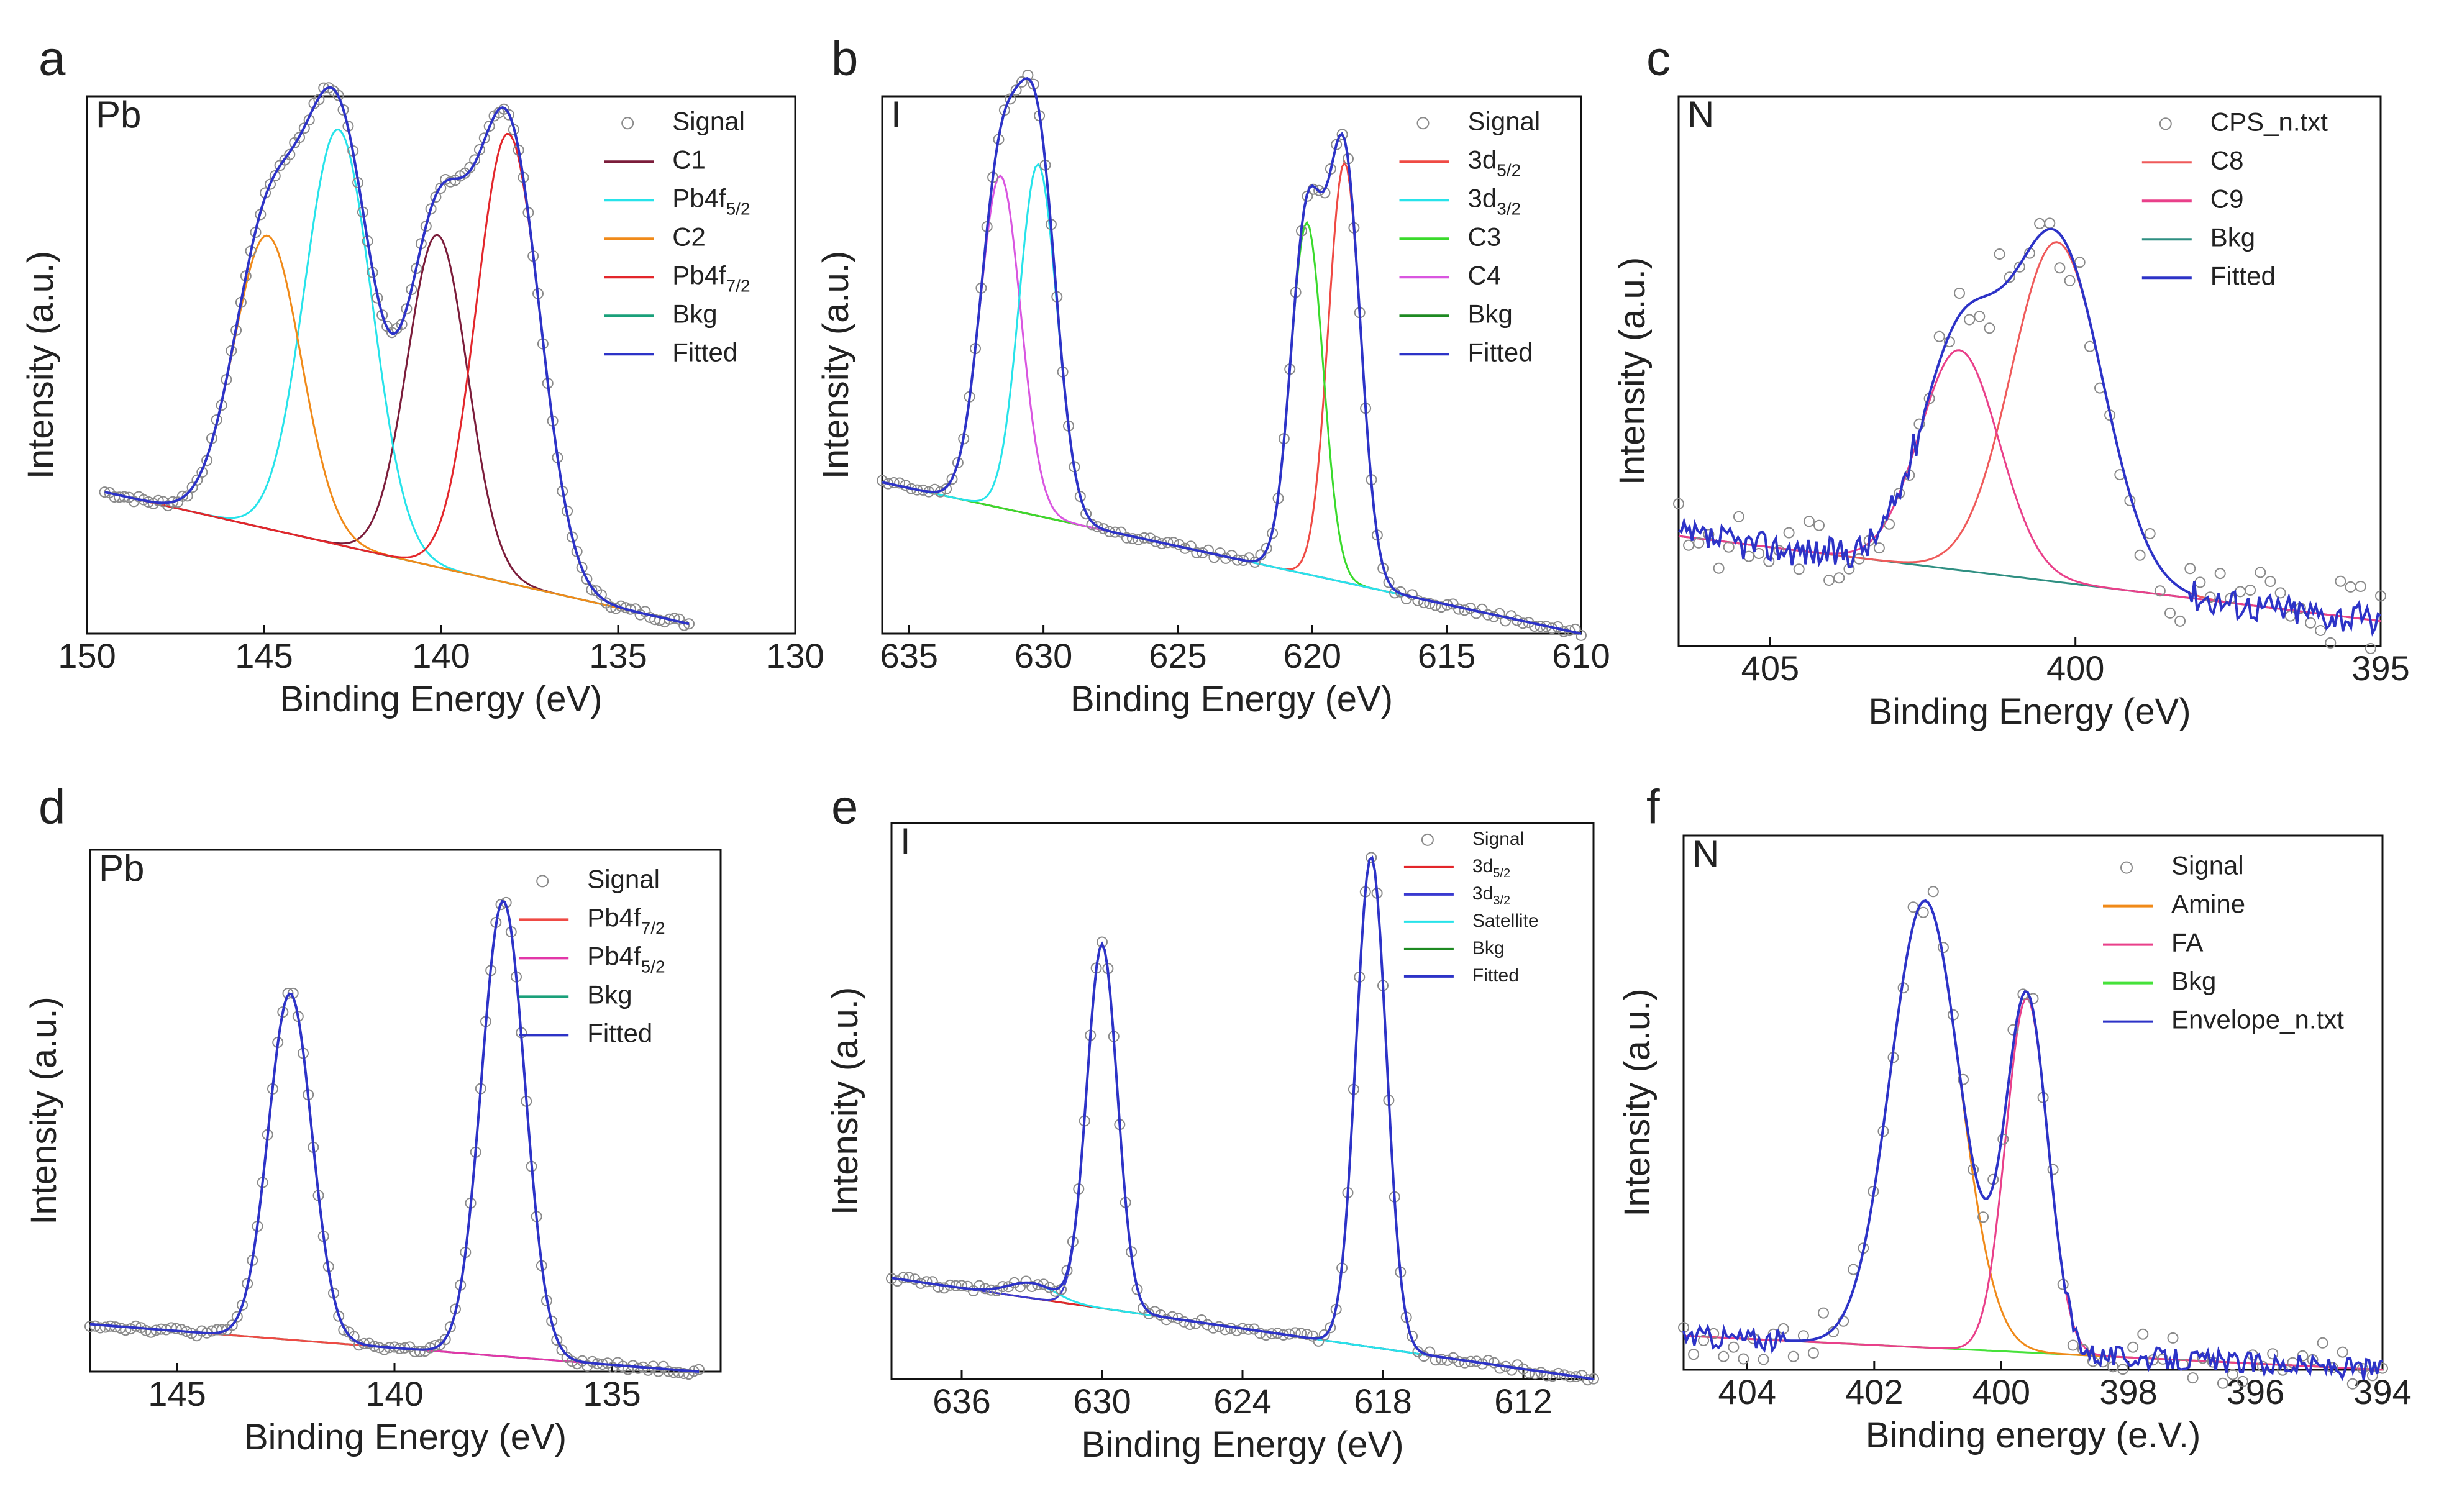 The image size is (2449, 1512). Describe the element at coordinates (2001, 1391) in the screenshot. I see `x-tick-label: 400` at that location.